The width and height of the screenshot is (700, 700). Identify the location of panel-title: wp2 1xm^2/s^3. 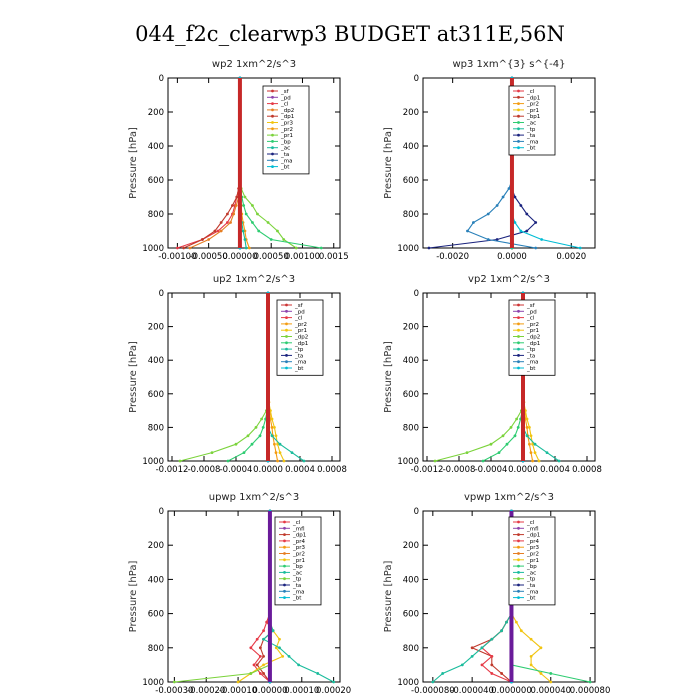
(254, 64).